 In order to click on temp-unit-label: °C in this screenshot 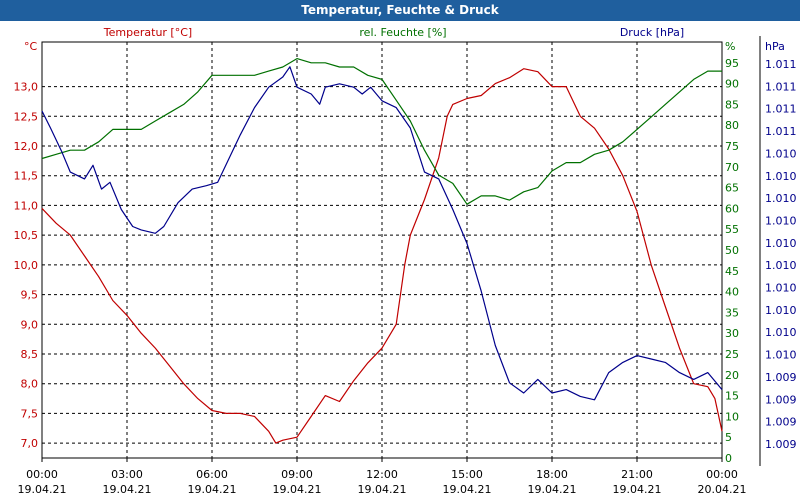, I will do `click(31, 46)`.